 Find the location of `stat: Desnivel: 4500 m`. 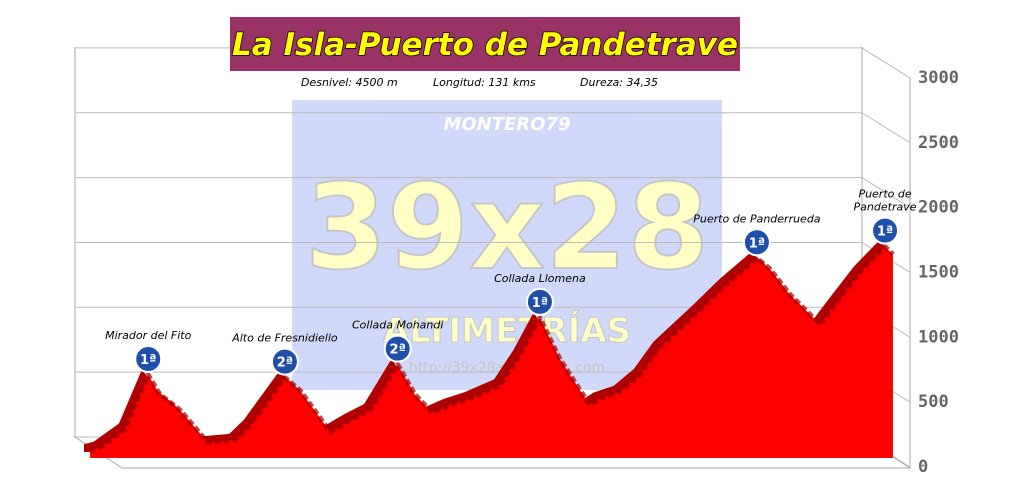

stat: Desnivel: 4500 m is located at coordinates (349, 82).